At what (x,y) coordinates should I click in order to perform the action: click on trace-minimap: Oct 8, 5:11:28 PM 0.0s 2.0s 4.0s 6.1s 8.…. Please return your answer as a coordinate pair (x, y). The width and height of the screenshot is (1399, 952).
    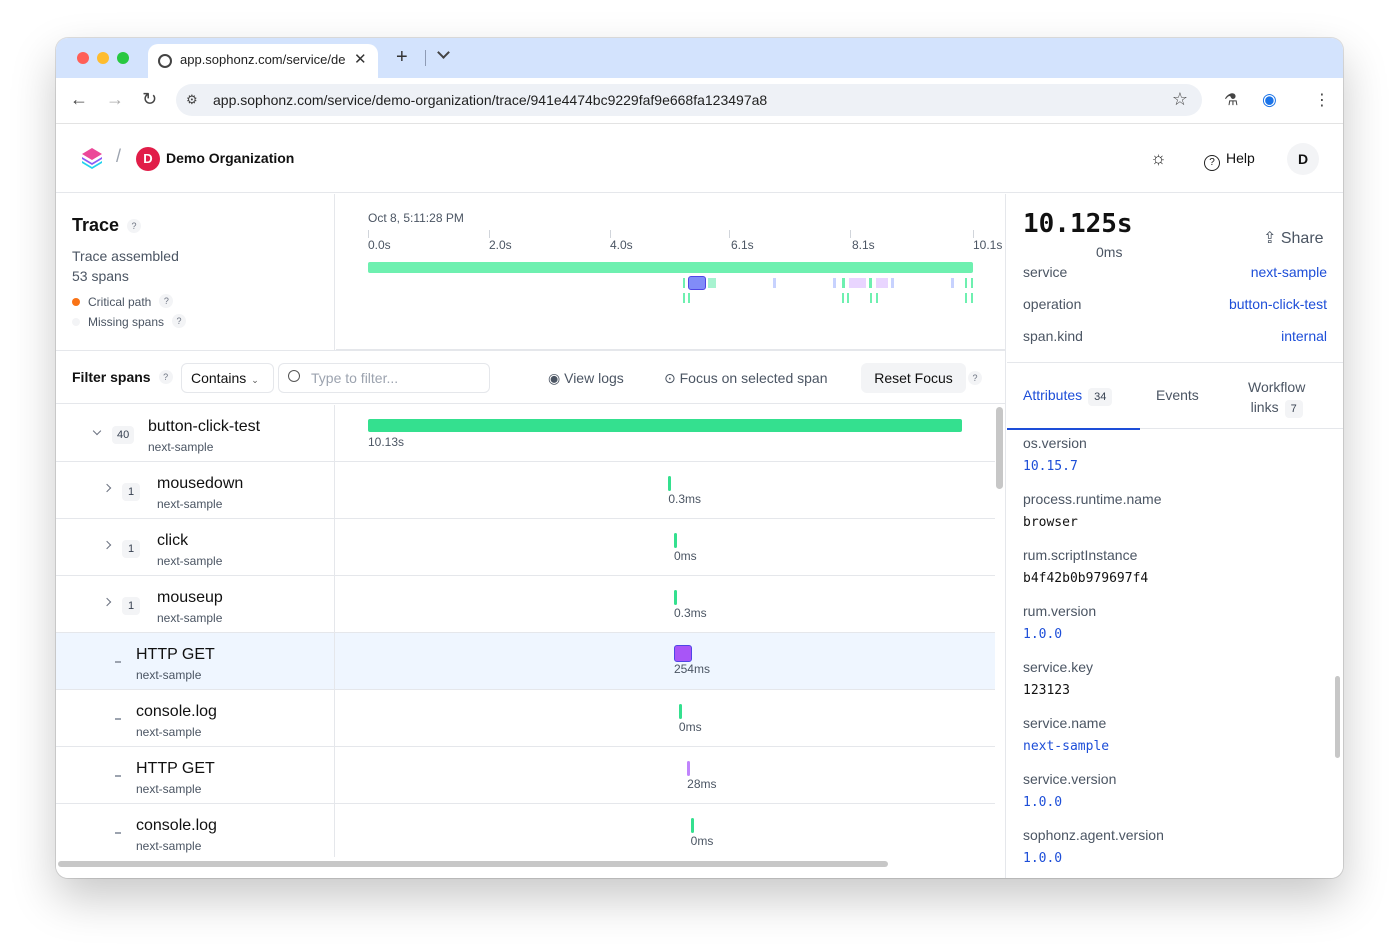
    Looking at the image, I should click on (671, 272).